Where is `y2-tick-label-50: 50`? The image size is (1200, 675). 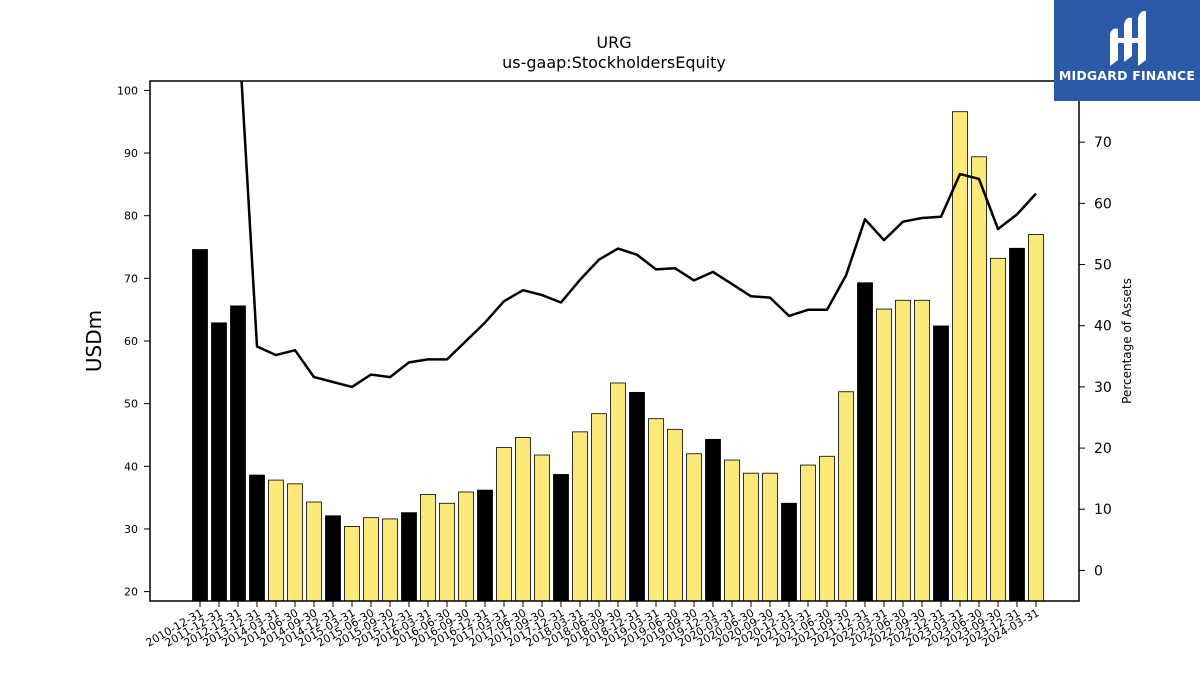 y2-tick-label-50: 50 is located at coordinates (1103, 266).